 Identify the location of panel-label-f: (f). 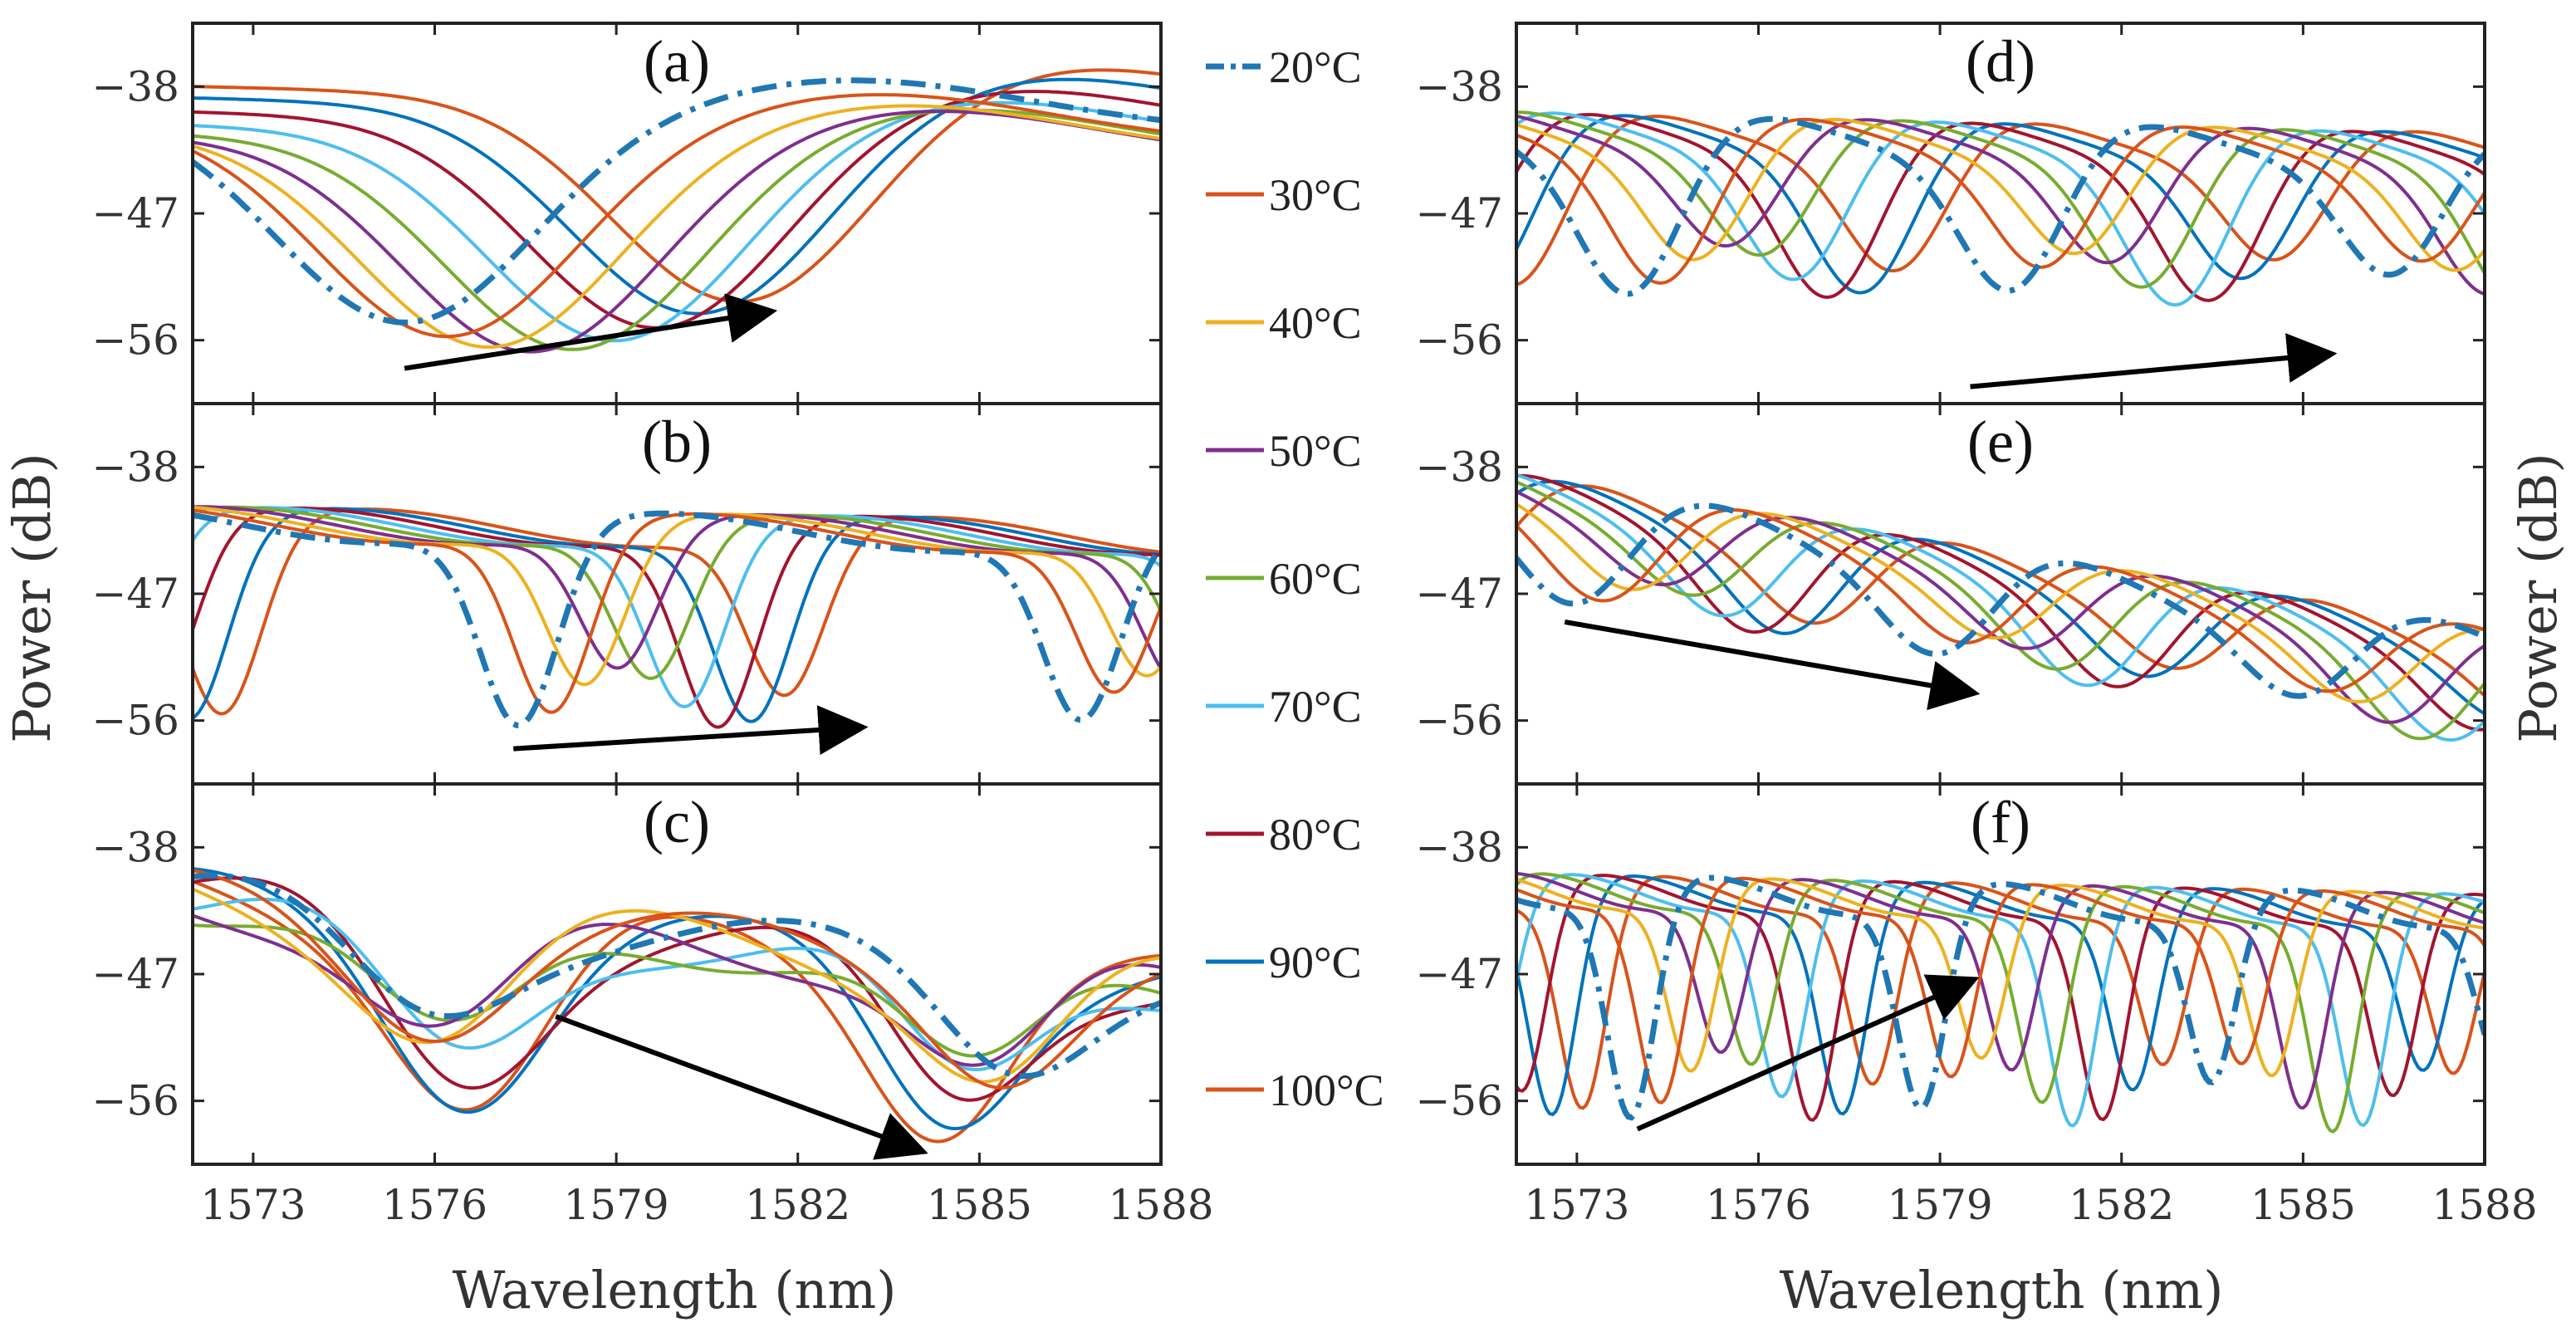
(2001, 822).